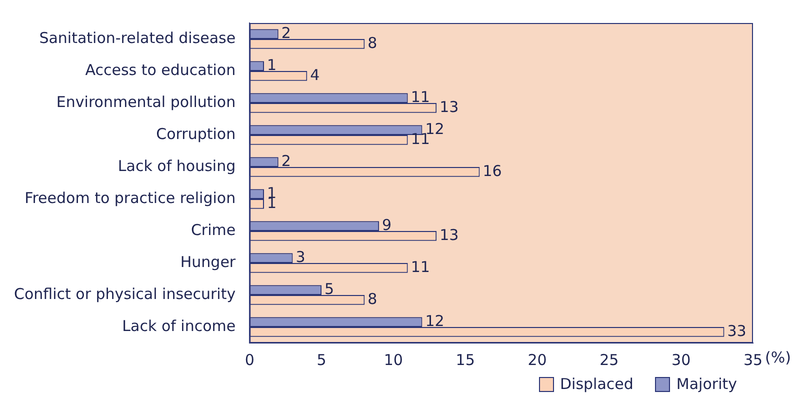 The height and width of the screenshot is (403, 805). Describe the element at coordinates (387, 225) in the screenshot. I see `data-label: 9` at that location.